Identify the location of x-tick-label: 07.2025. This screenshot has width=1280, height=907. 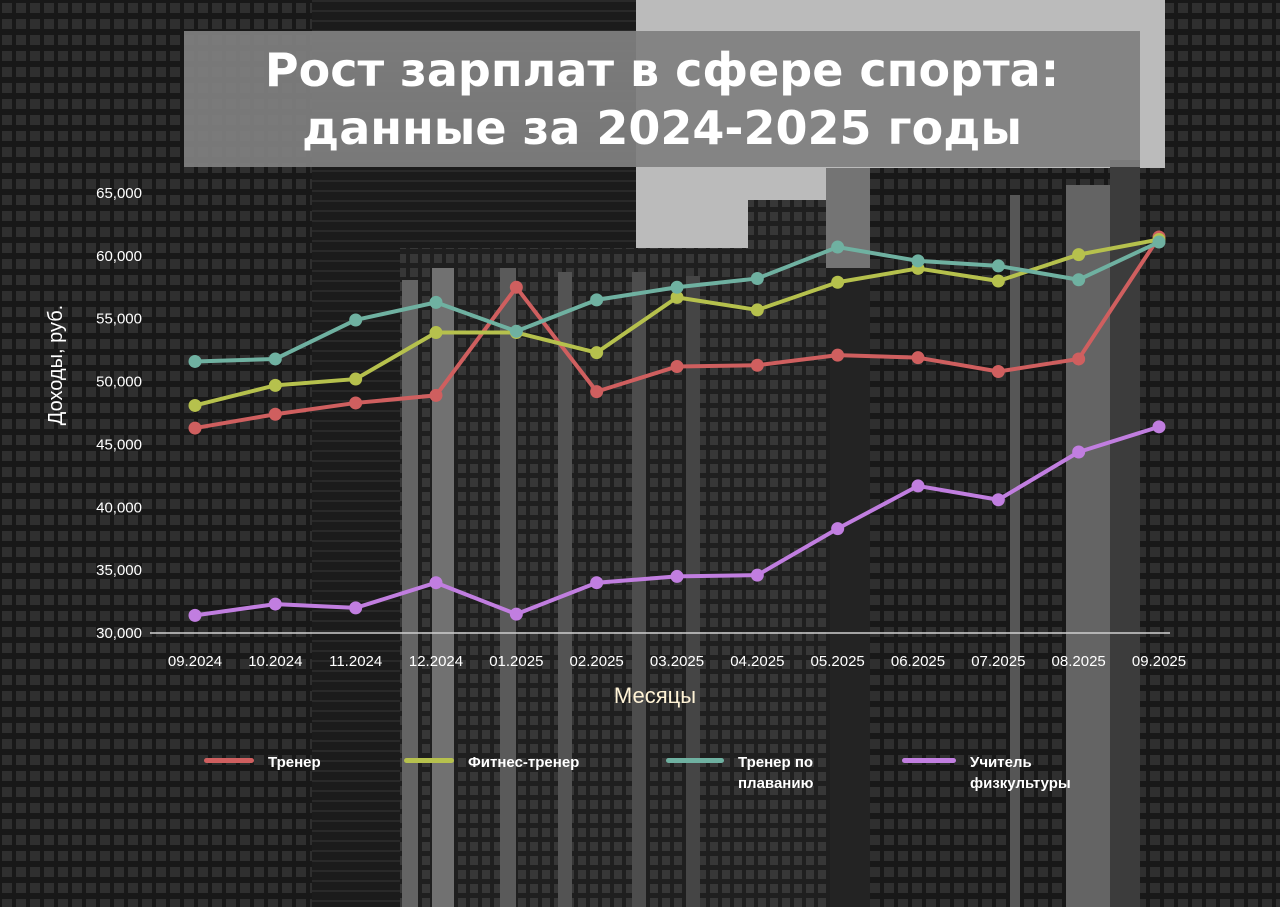
(998, 661).